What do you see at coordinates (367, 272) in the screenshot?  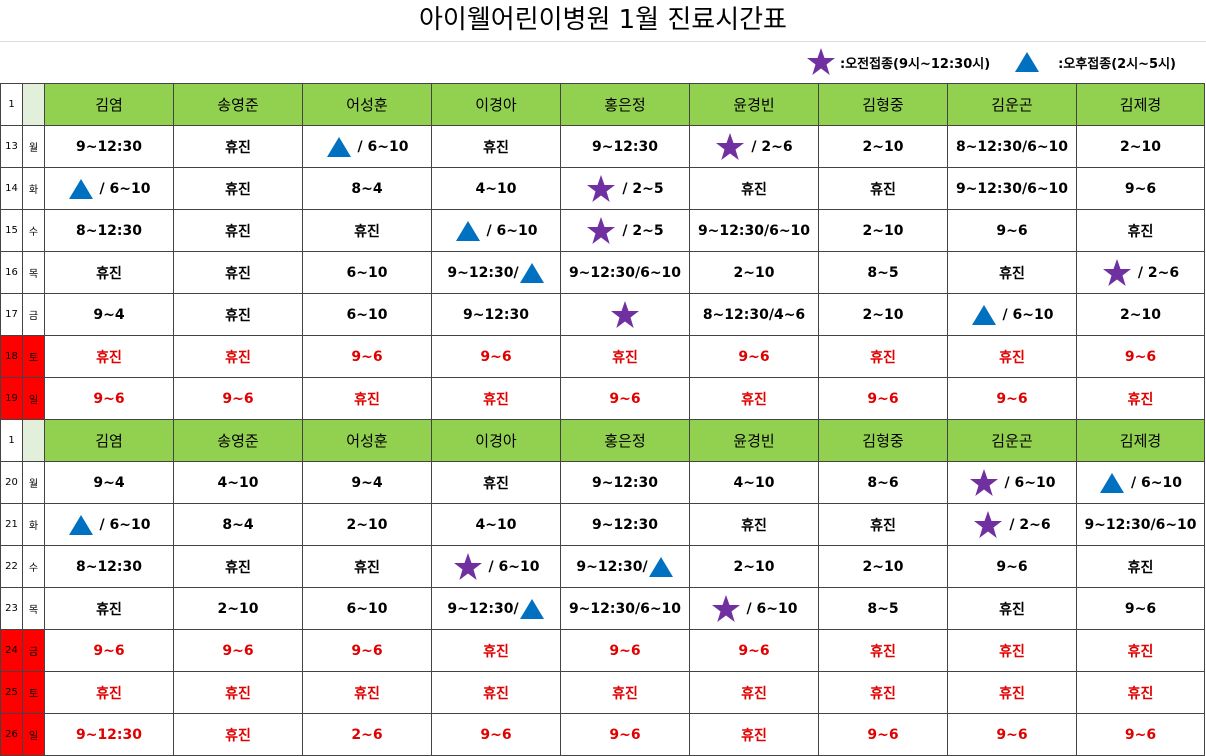 I see `schedule-cell: 6~10` at bounding box center [367, 272].